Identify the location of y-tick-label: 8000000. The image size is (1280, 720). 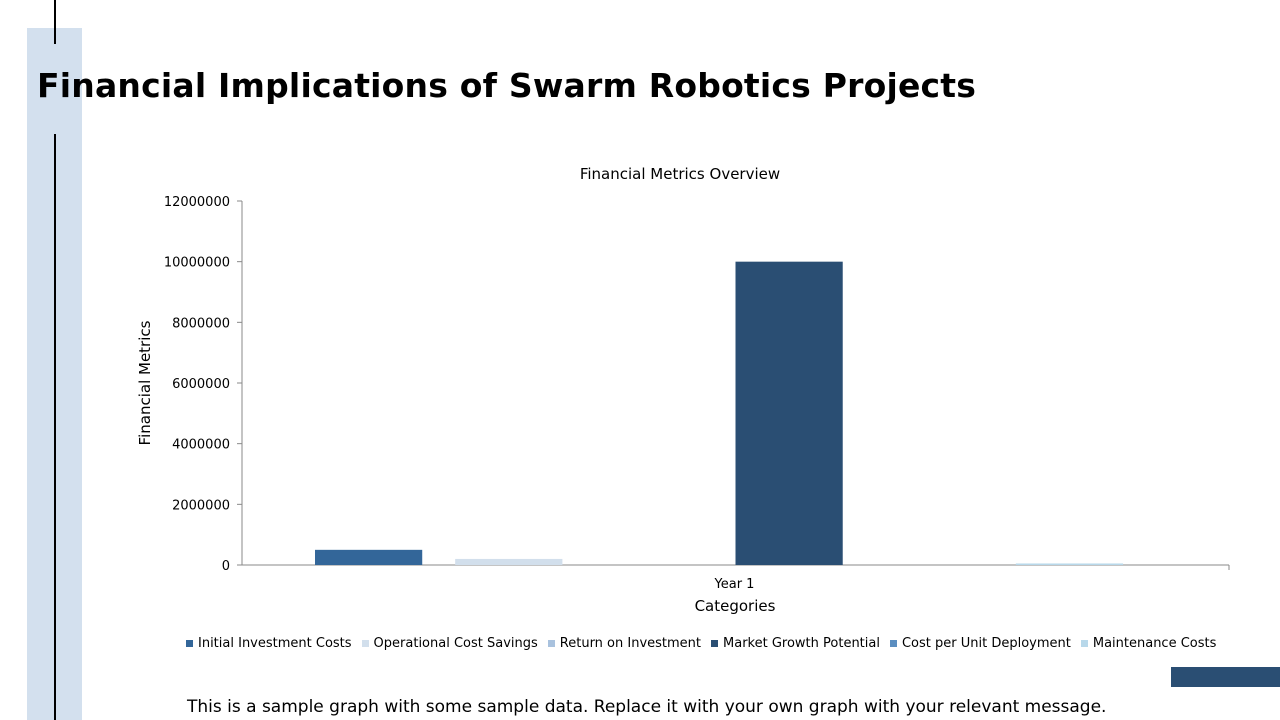
(201, 323).